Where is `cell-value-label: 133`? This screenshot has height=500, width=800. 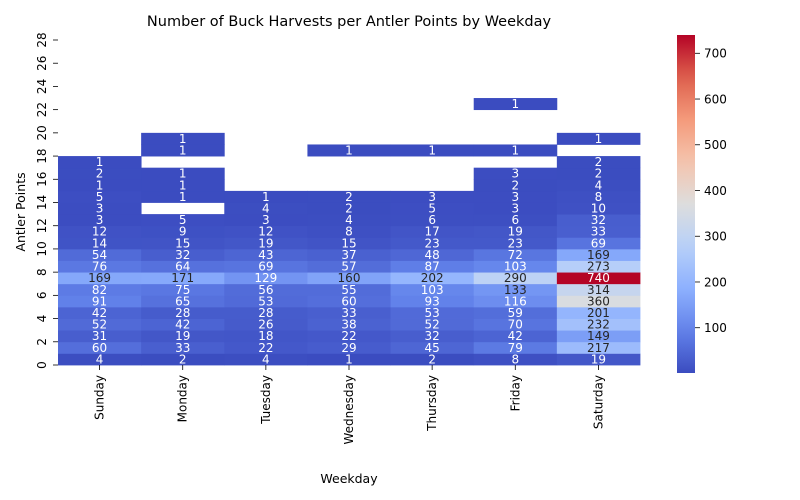 cell-value-label: 133 is located at coordinates (515, 290).